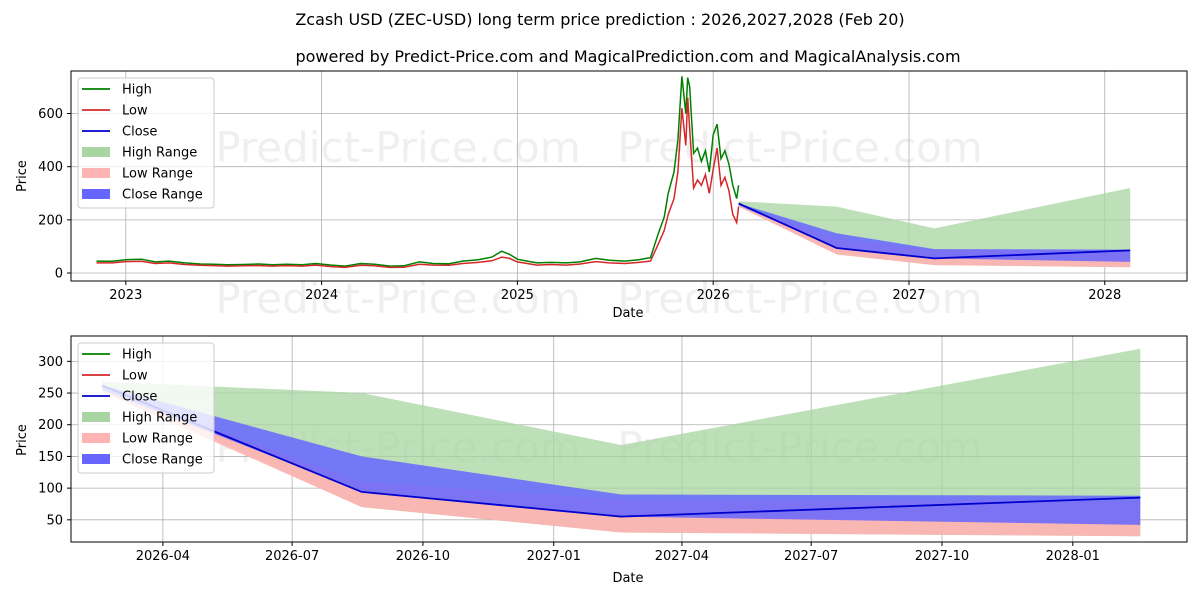  I want to click on x-tick-label: 2026-04, so click(163, 556).